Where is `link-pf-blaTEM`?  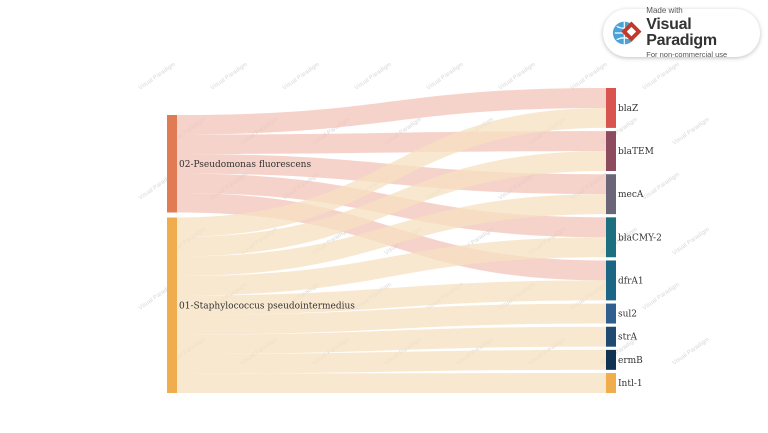 link-pf-blaTEM is located at coordinates (391, 142).